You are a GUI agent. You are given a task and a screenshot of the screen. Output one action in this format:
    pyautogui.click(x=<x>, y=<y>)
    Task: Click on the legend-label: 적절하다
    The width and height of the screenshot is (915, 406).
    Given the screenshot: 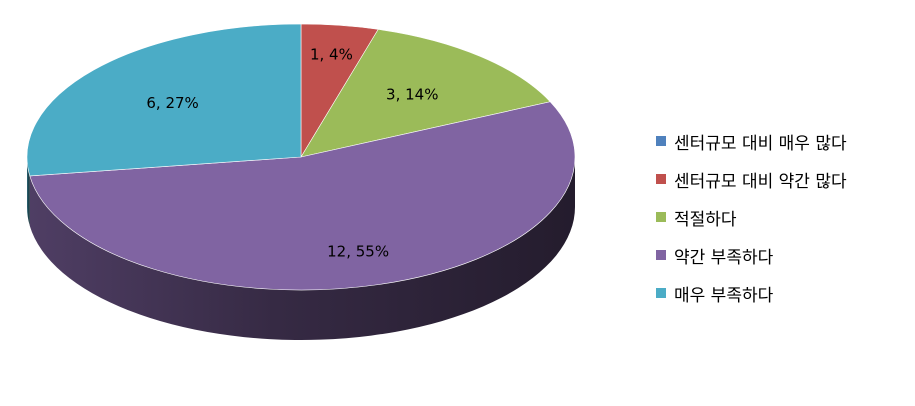 What is the action you would take?
    pyautogui.click(x=705, y=219)
    